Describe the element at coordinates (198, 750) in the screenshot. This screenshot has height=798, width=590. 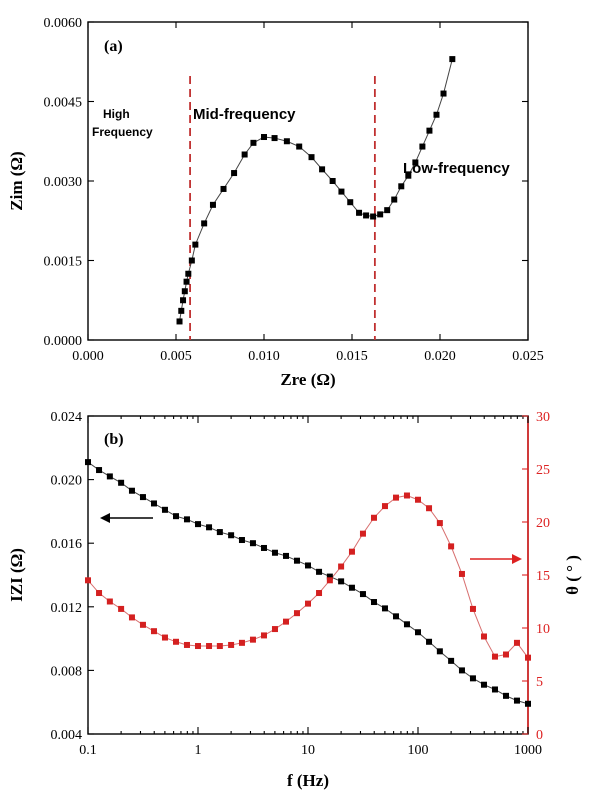
I see `panel-b-x-tick-label: 1` at that location.